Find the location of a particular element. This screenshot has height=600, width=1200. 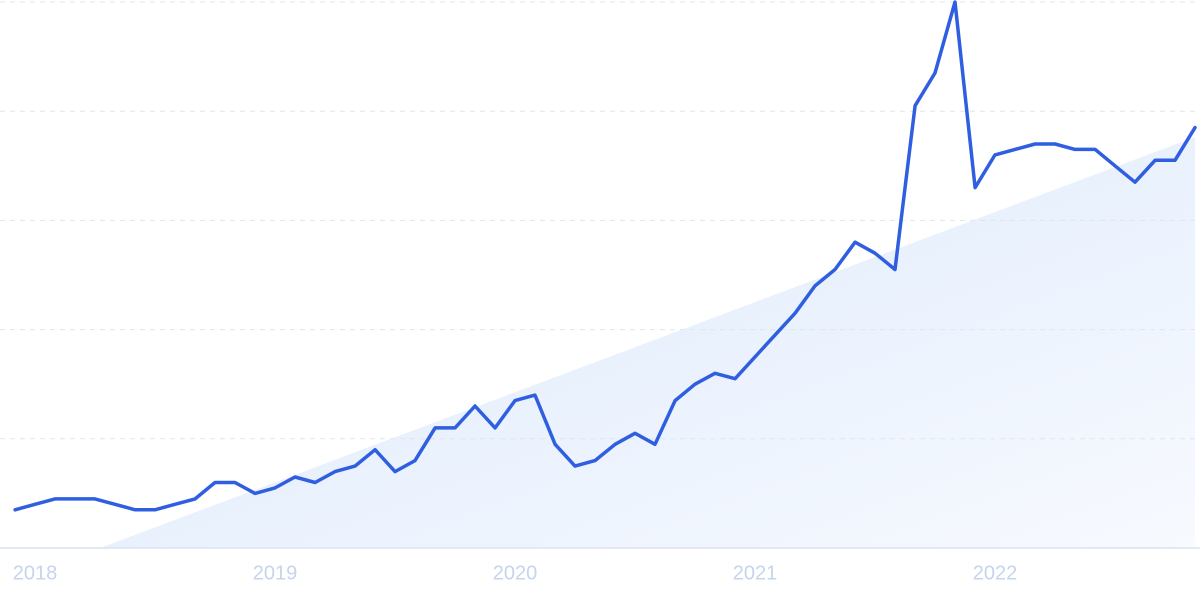

x-tick-label: 2018 is located at coordinates (35, 573).